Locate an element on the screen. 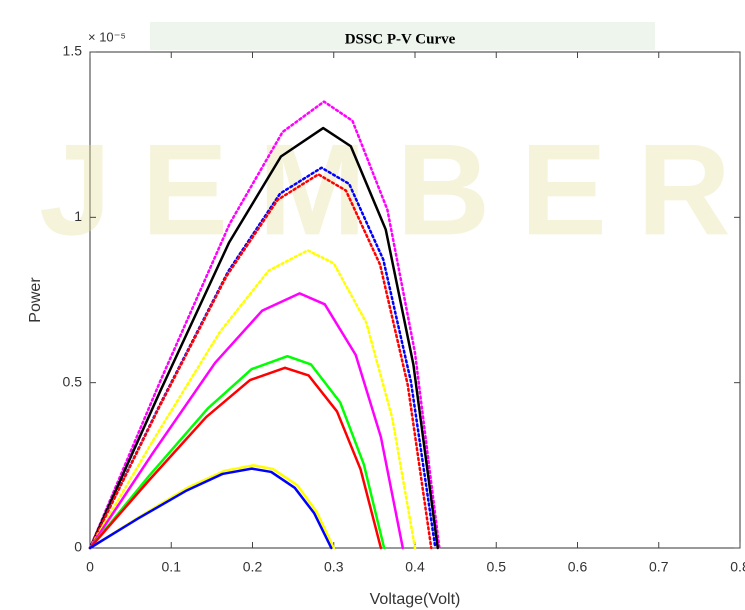 This screenshot has width=745, height=610. x-tick-label: 0.6 is located at coordinates (578, 567).